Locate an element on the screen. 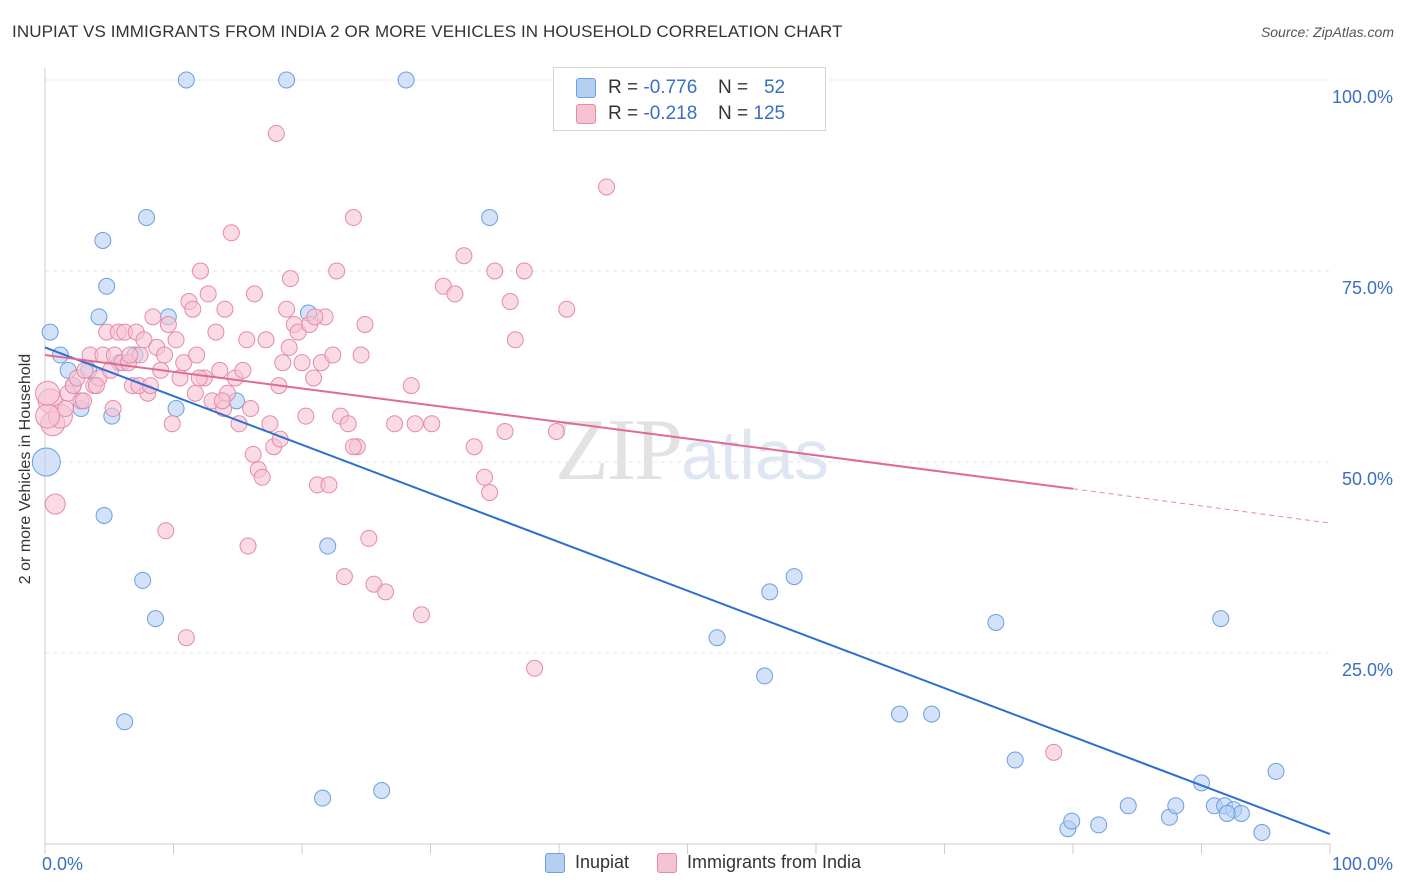 This screenshot has width=1406, height=892. y-tick-label: 75.0% is located at coordinates (1367, 288).